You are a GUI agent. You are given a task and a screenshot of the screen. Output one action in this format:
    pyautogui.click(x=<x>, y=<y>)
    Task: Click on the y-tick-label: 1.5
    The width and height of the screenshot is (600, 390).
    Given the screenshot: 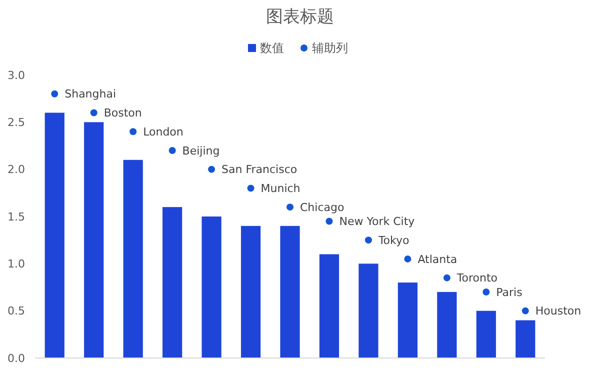 What is the action you would take?
    pyautogui.click(x=16, y=217)
    